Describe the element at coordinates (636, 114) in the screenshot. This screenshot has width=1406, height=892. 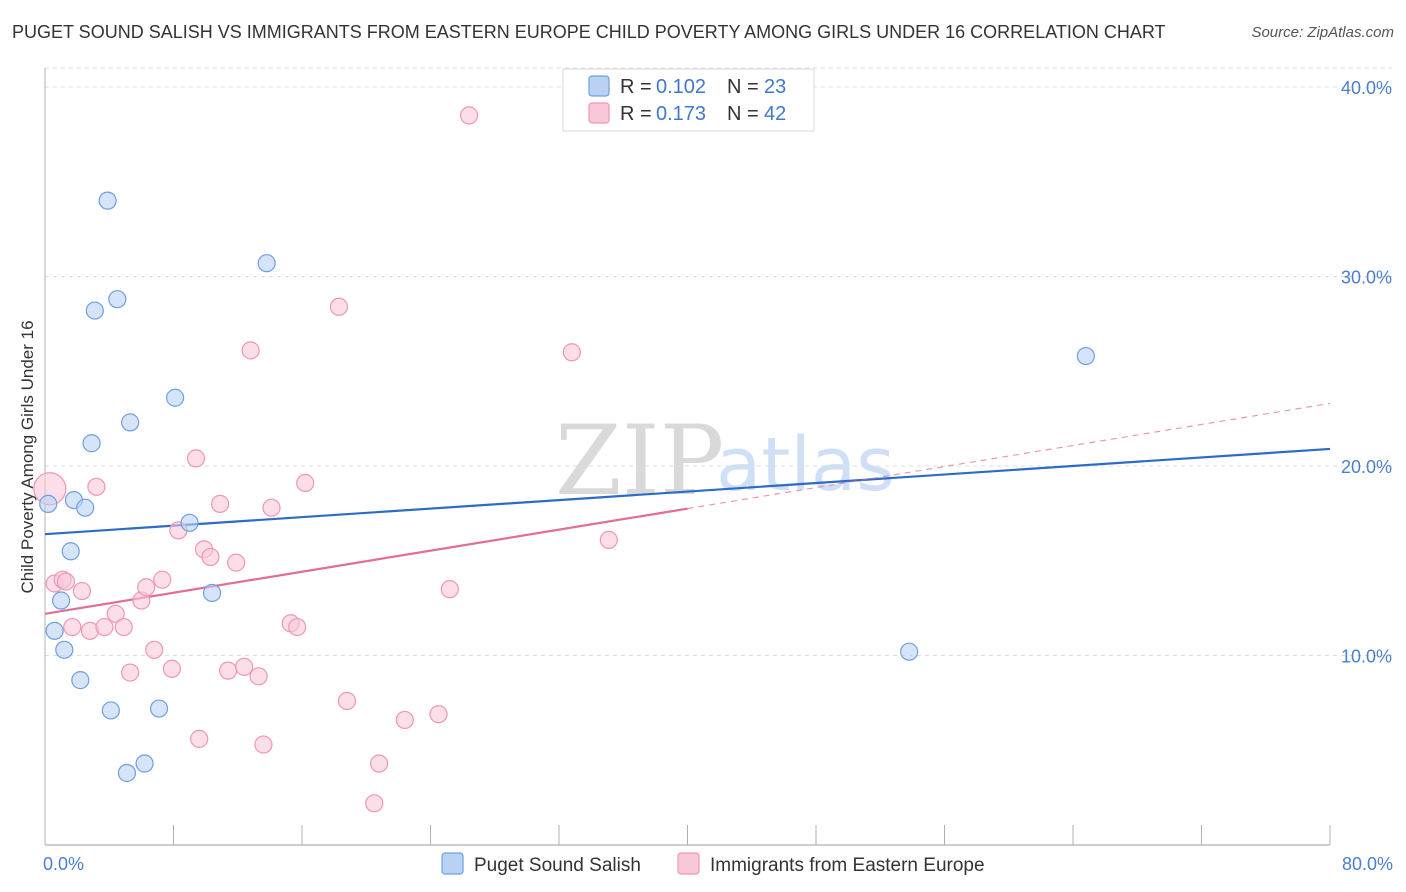
I see `legend-r-label-1: R =` at that location.